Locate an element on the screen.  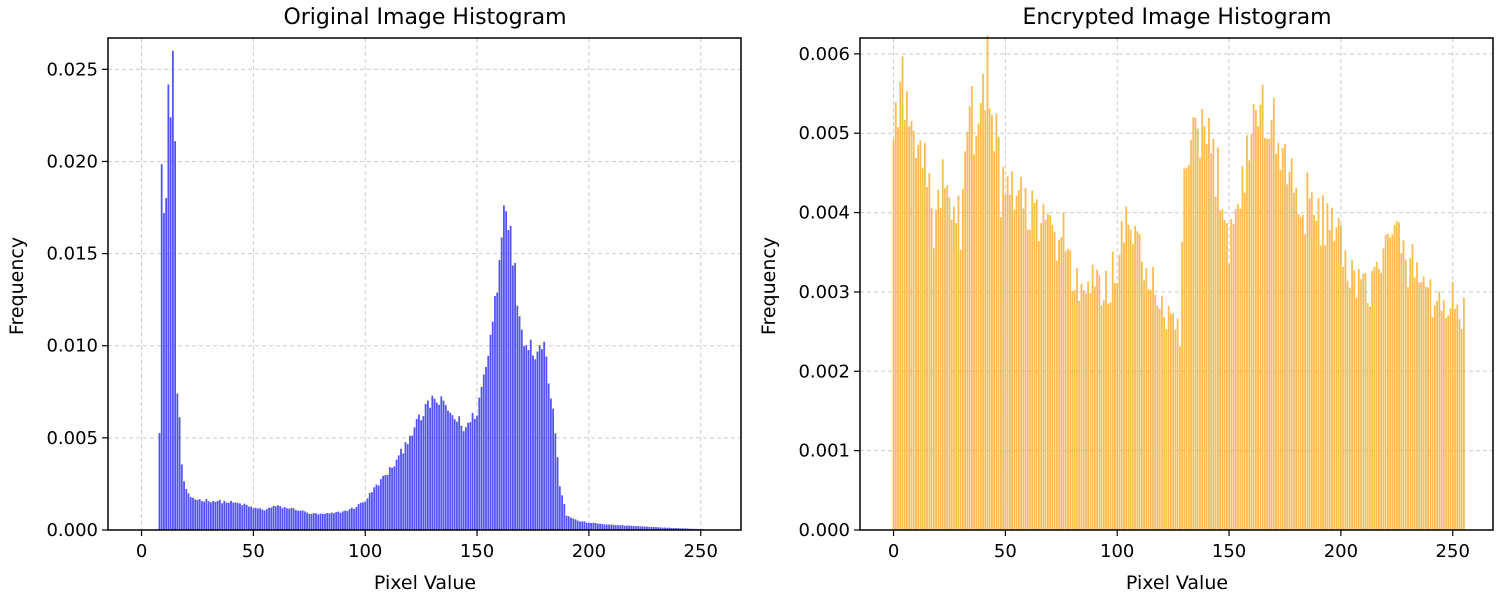
x-axis-label: Pixel Value is located at coordinates (425, 583).